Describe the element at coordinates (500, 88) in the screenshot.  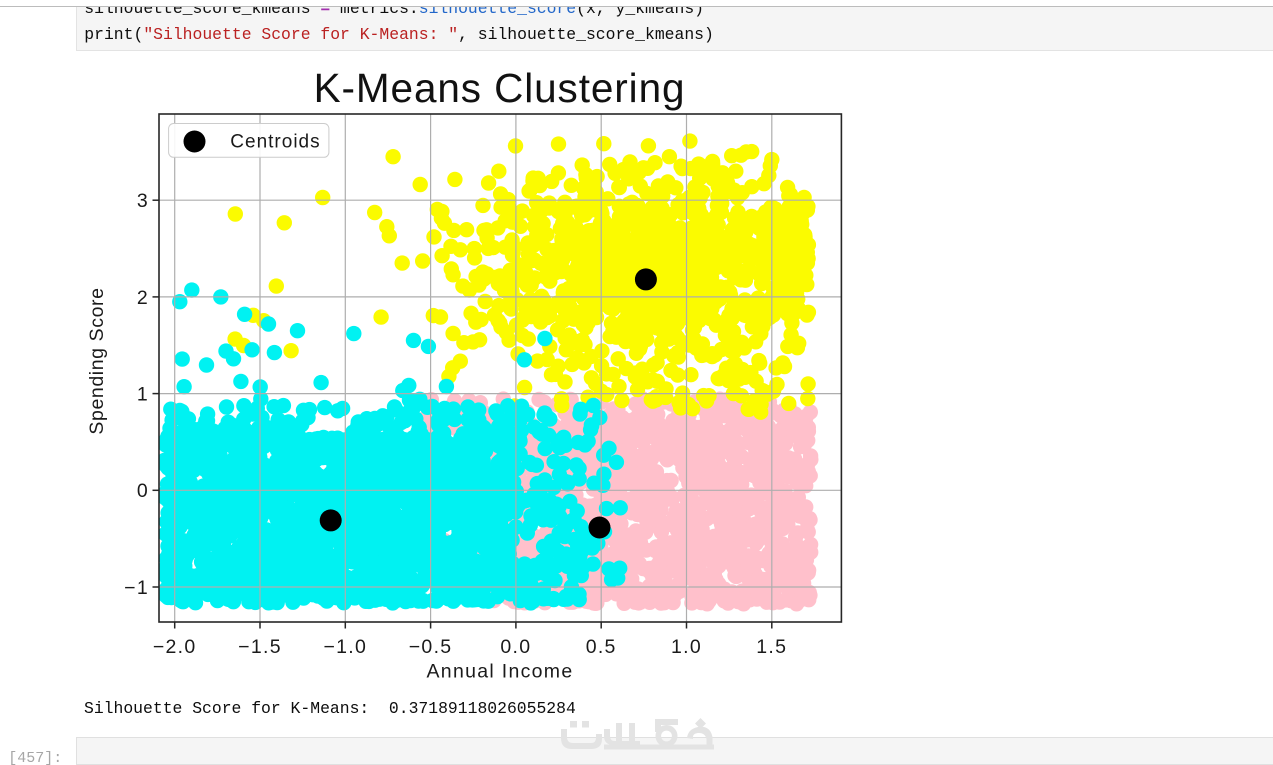
I see `svg-text: K-Means Clustering` at that location.